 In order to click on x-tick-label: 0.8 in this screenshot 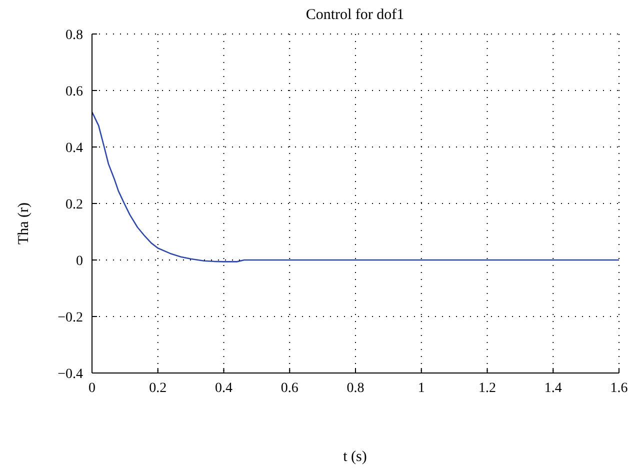, I will do `click(355, 388)`.